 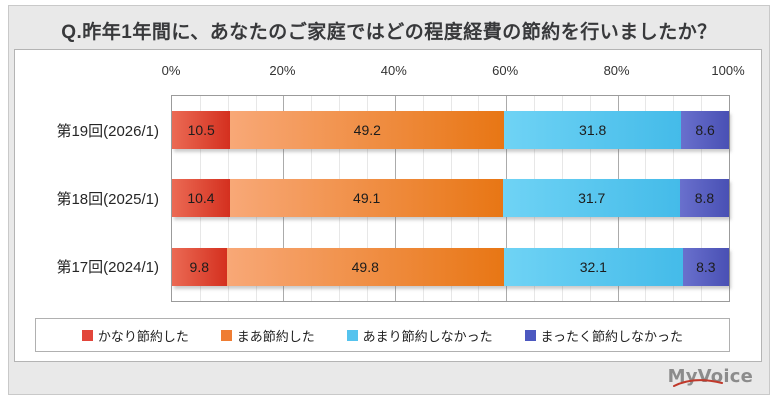 I want to click on bar-segment: 49.2, so click(x=367, y=130).